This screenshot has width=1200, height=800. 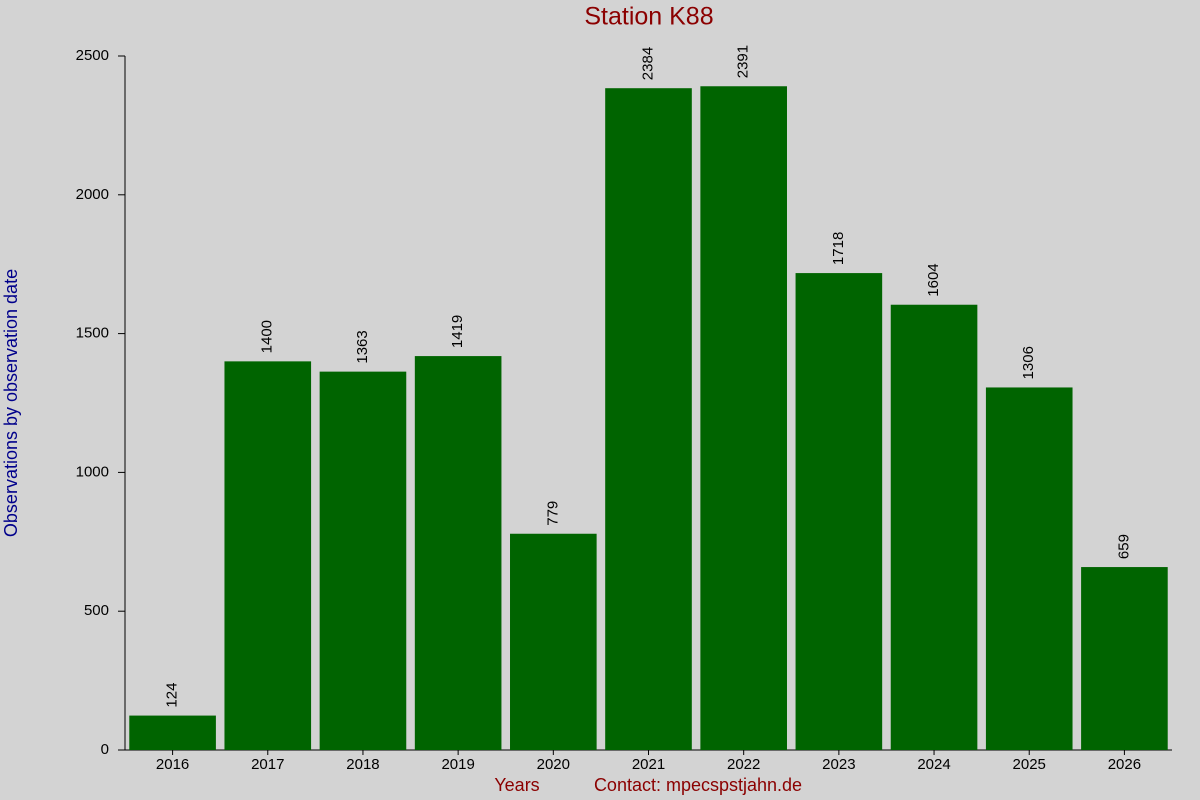 I want to click on x-tick-label: 2020, so click(x=553, y=764).